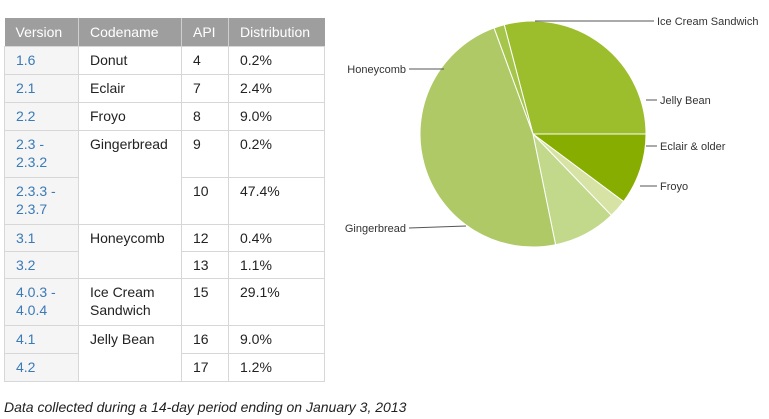 The width and height of the screenshot is (769, 419). Describe the element at coordinates (130, 353) in the screenshot. I see `codename-cell: Jelly Bean` at that location.